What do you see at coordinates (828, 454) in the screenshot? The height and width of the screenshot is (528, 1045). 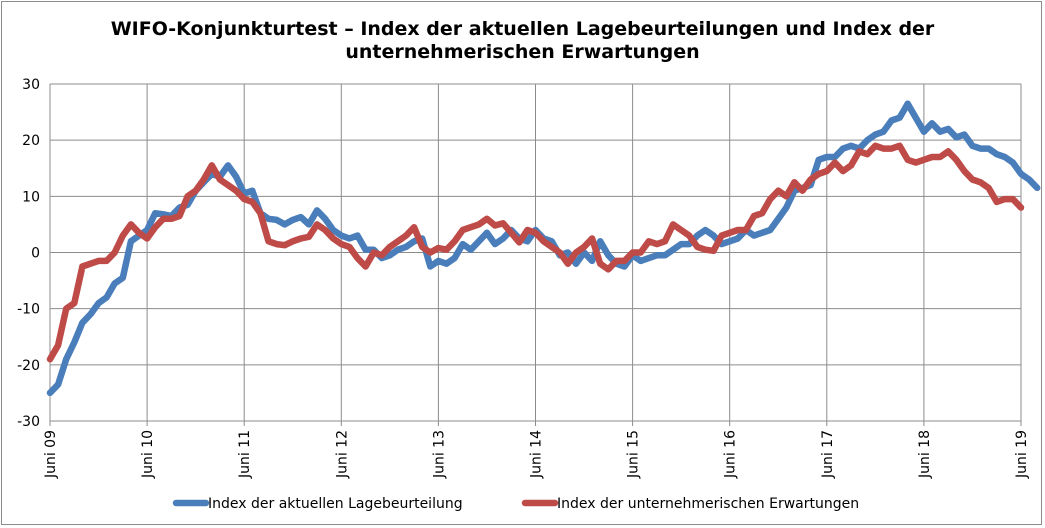 I see `x-tick-label: Juni 17` at bounding box center [828, 454].